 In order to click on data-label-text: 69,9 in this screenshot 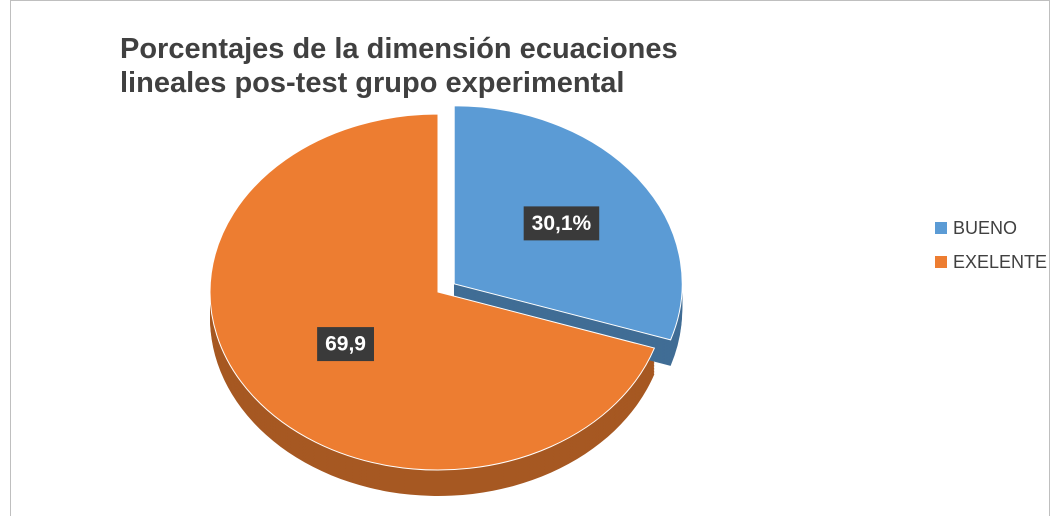, I will do `click(345, 344)`.